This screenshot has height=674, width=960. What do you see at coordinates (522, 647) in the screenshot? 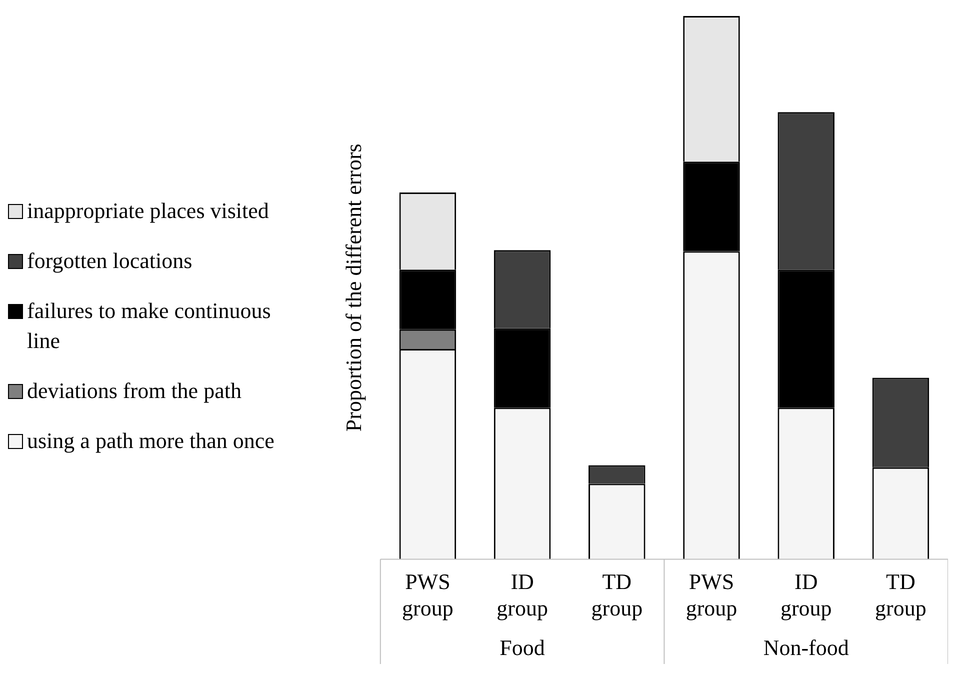
I see `text: Food` at bounding box center [522, 647].